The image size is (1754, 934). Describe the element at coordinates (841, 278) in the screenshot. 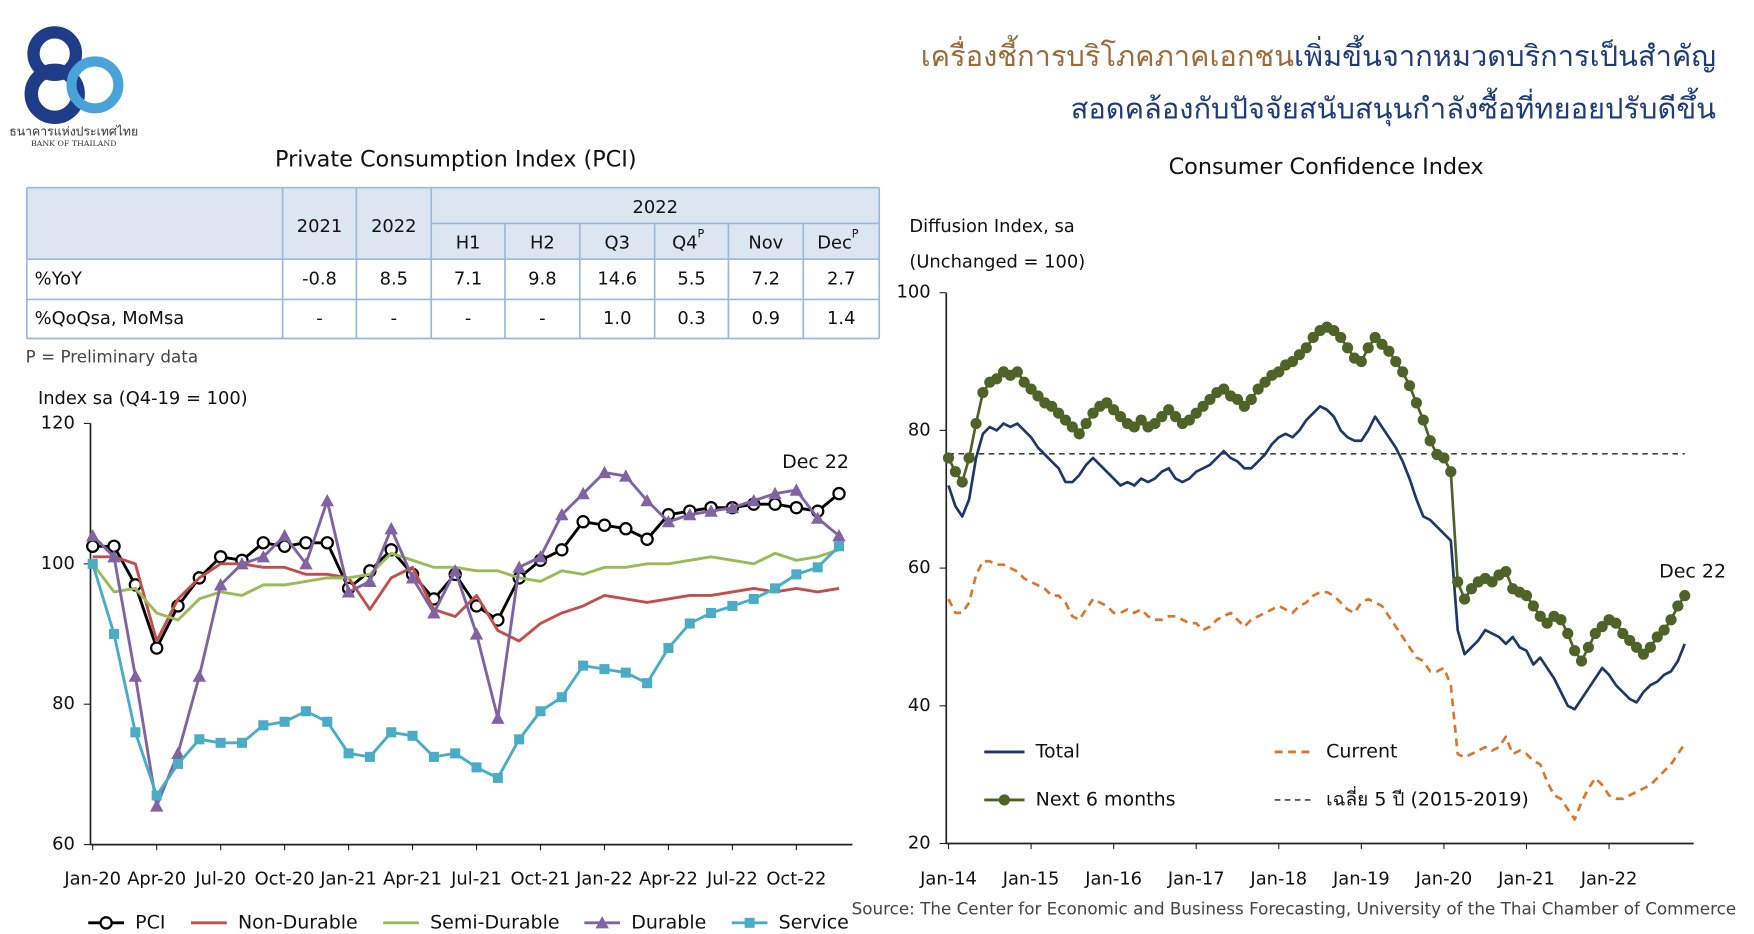

I see `table-cell: 2.7` at that location.